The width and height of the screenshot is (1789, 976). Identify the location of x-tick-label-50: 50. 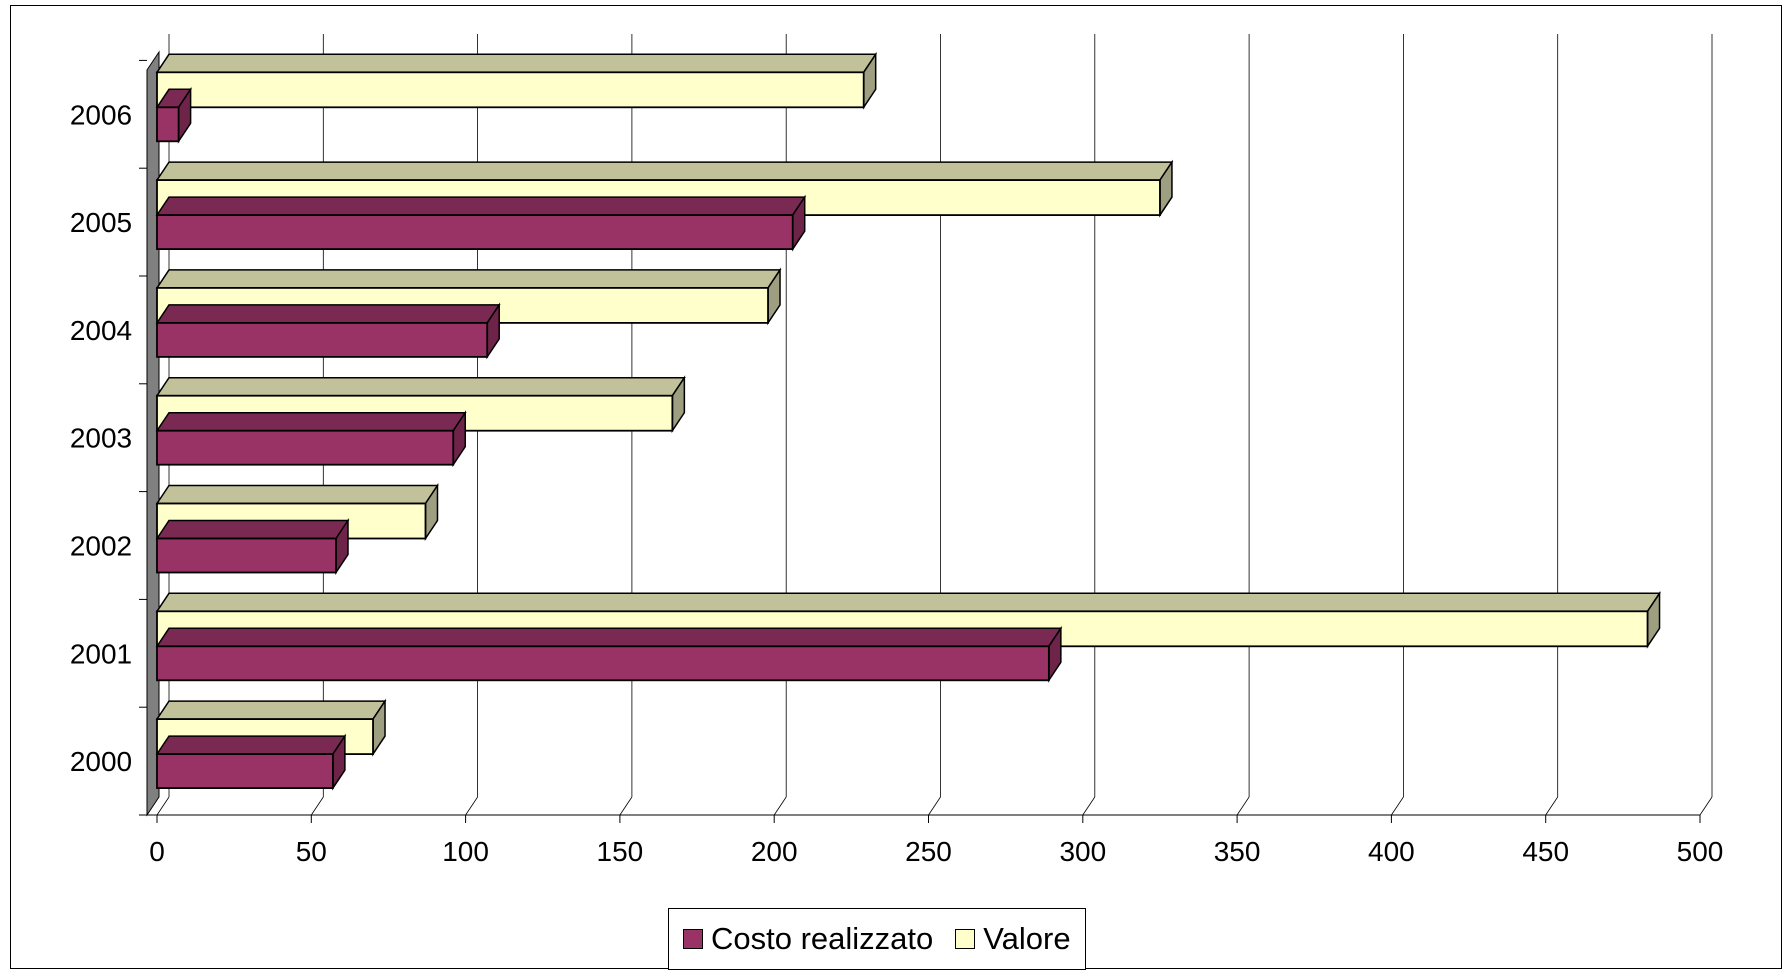
(311, 851).